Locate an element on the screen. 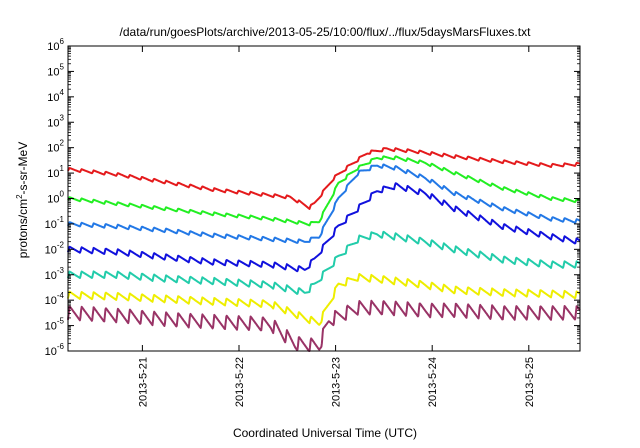 This screenshot has height=448, width=640. y-tick-label: 10³ is located at coordinates (55, 121).